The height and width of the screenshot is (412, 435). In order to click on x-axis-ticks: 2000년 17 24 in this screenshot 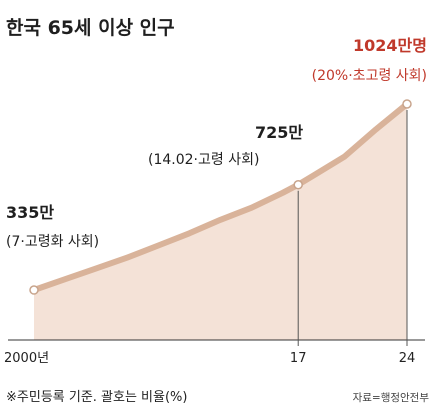, I will do `click(209, 358)`.